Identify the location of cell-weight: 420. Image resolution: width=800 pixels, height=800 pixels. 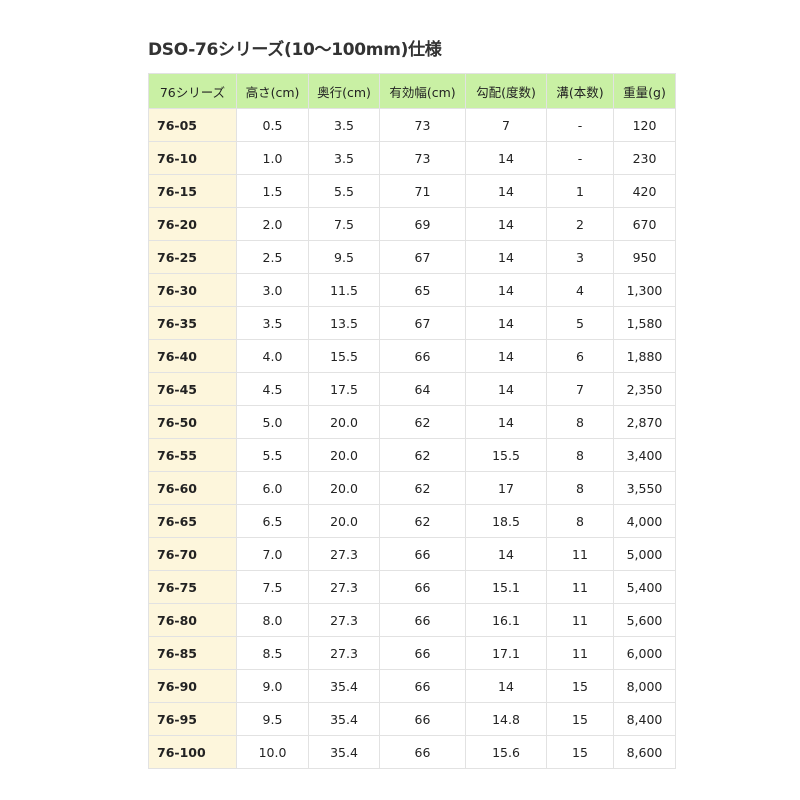
(644, 191).